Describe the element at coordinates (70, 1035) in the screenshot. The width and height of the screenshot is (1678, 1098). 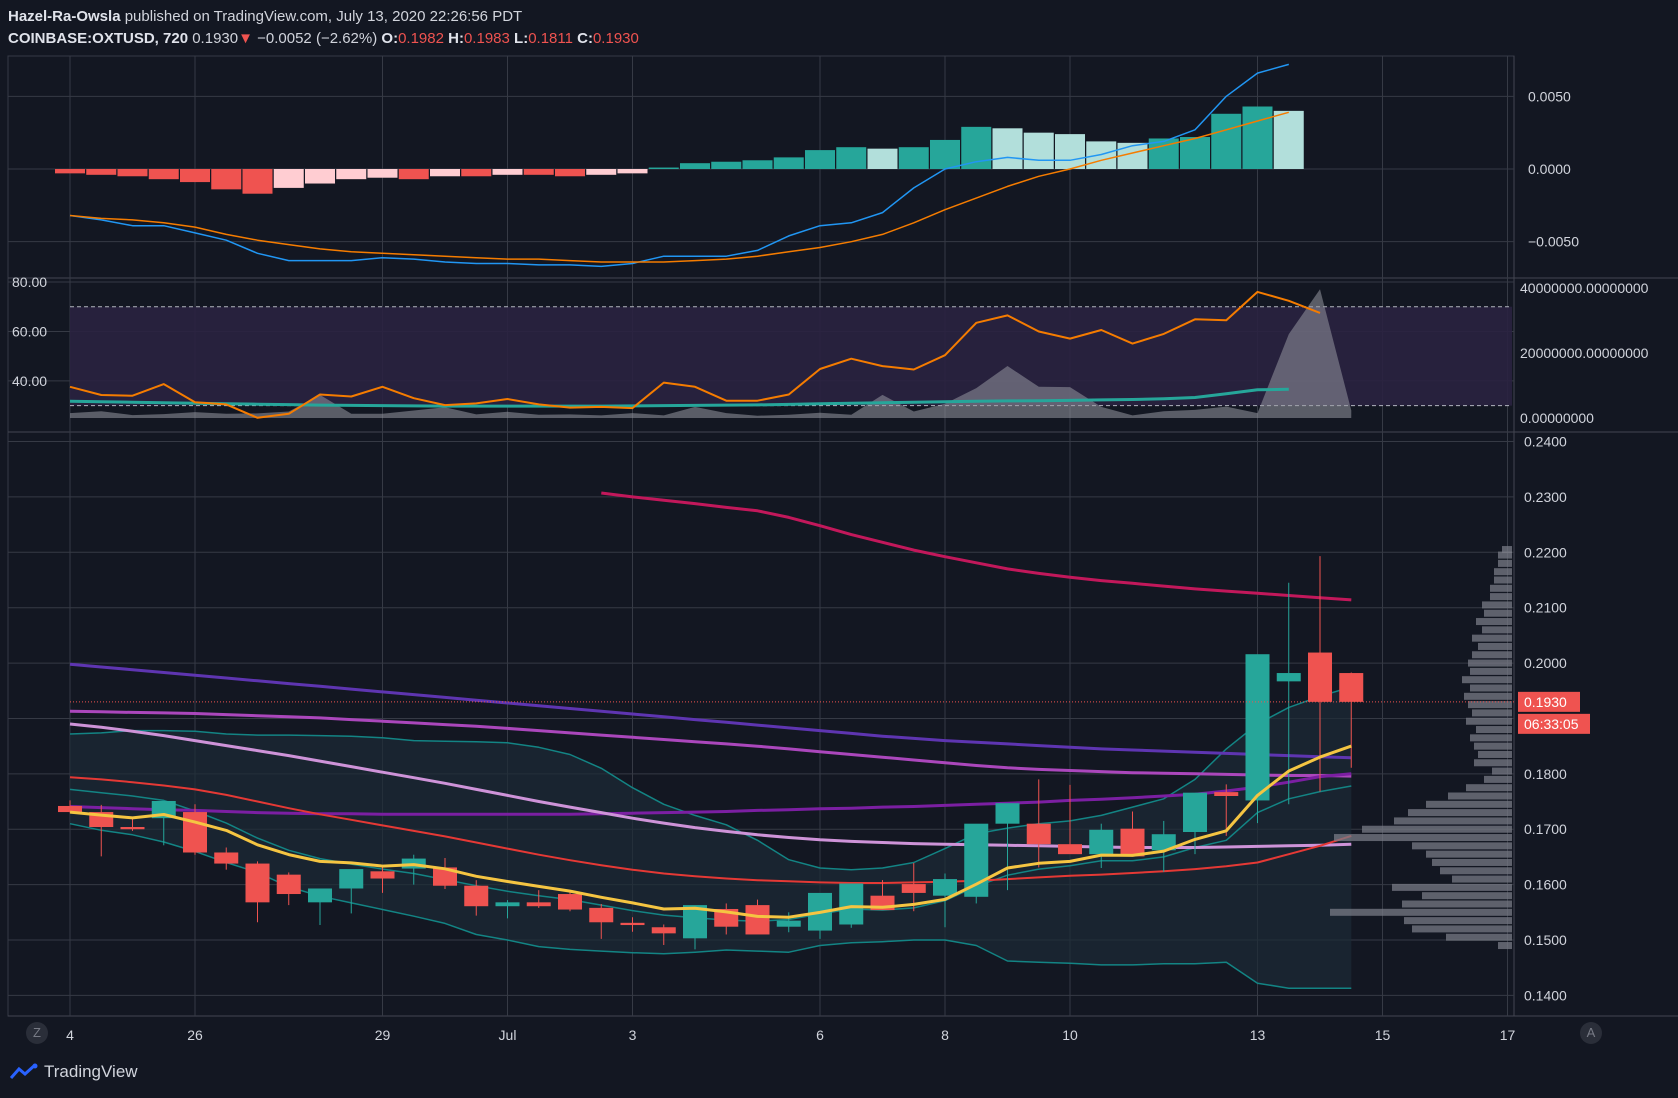
I see `x-tick-label: 4` at that location.